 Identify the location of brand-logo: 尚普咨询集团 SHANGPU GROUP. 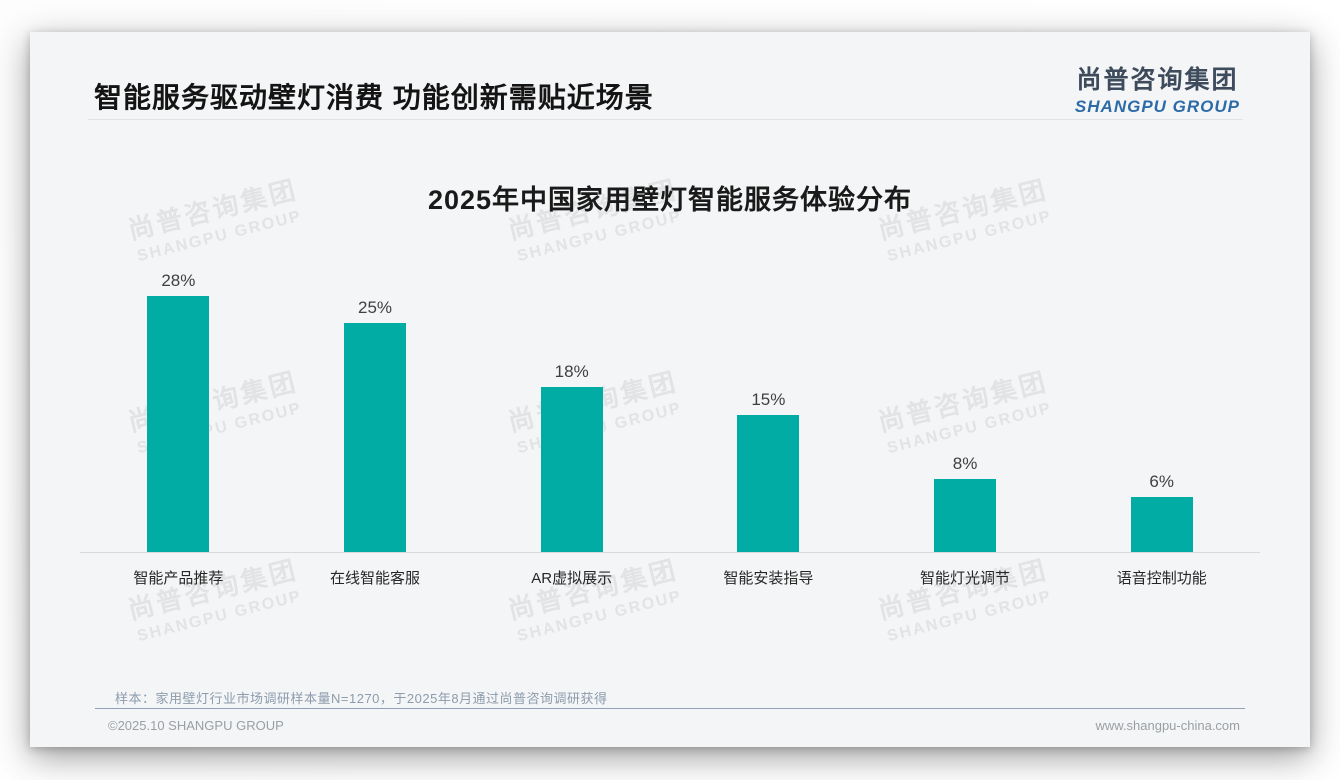
(1157, 88).